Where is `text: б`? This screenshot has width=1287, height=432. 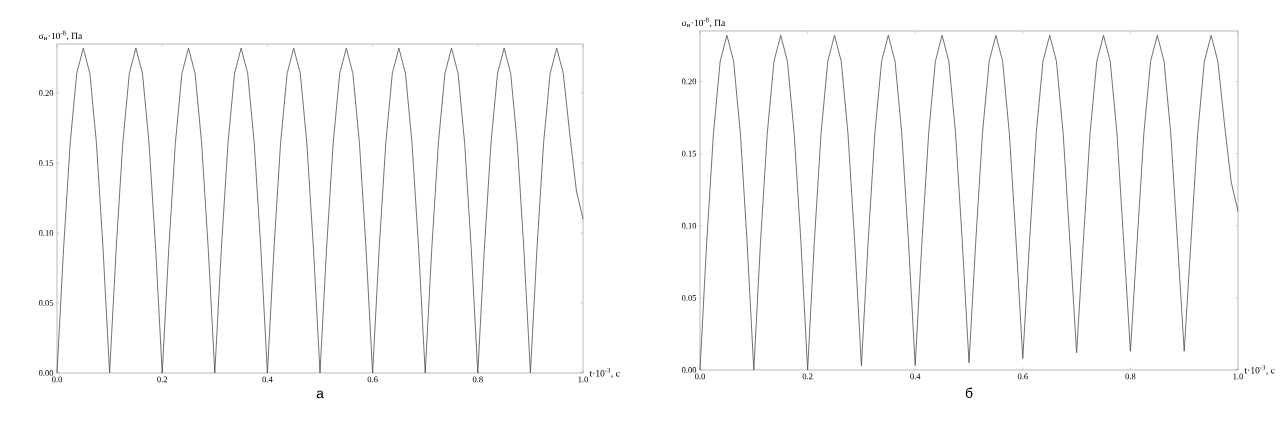 text: б is located at coordinates (969, 392).